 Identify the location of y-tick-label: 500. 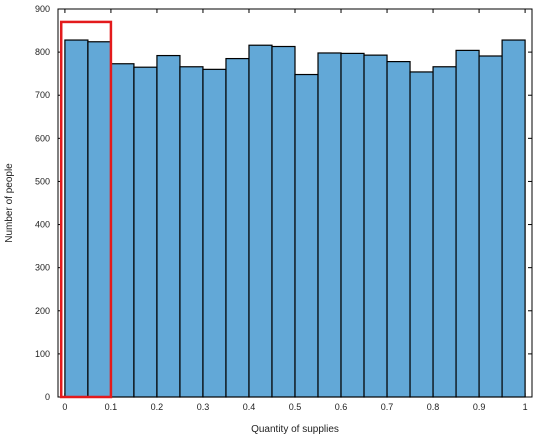
(42, 181).